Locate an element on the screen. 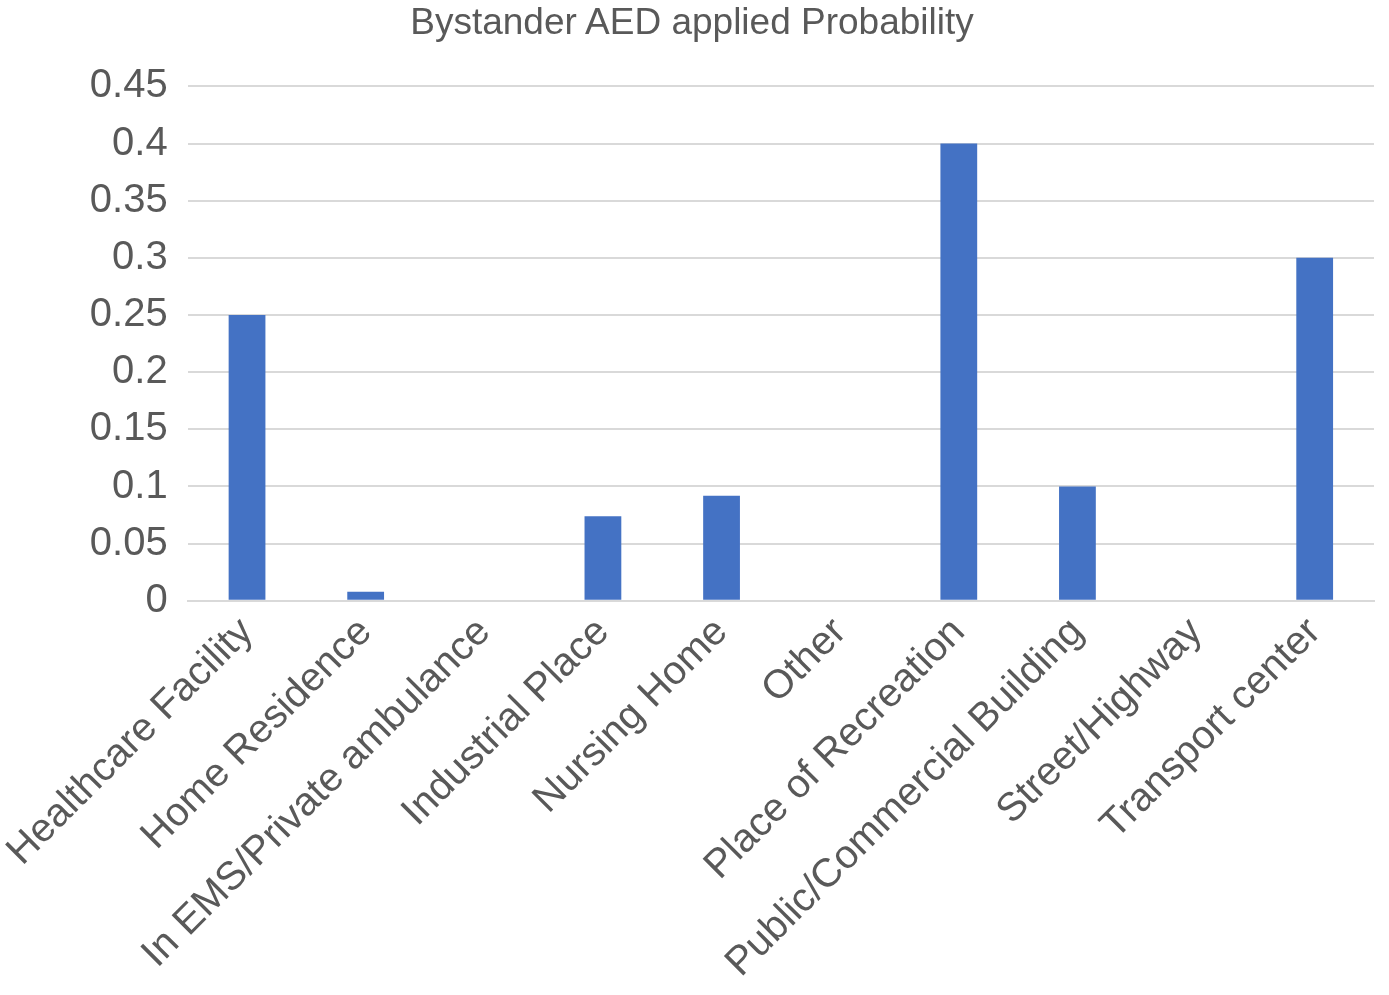 This screenshot has width=1389, height=995. y-tick-label: 0.1 is located at coordinates (140, 483).